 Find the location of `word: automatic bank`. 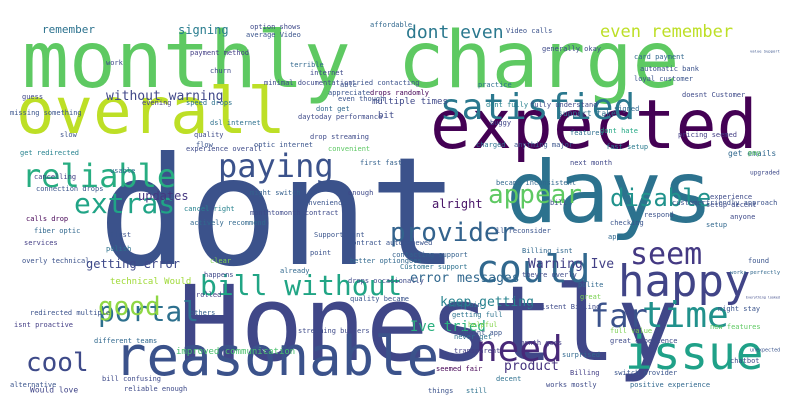

word: automatic bank is located at coordinates (670, 69).